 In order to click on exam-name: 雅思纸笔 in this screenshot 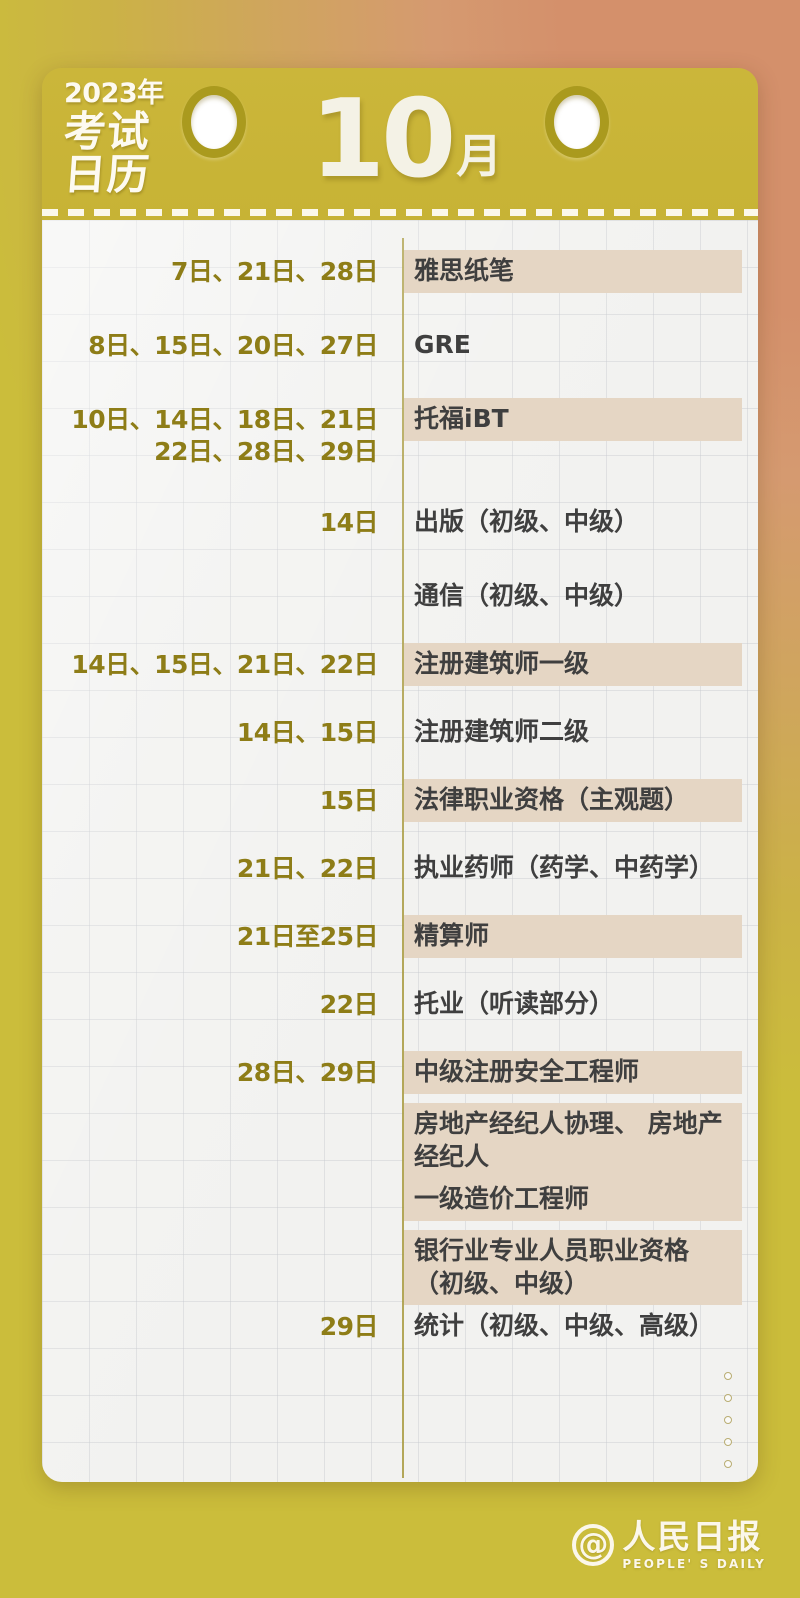, I will do `click(573, 271)`.